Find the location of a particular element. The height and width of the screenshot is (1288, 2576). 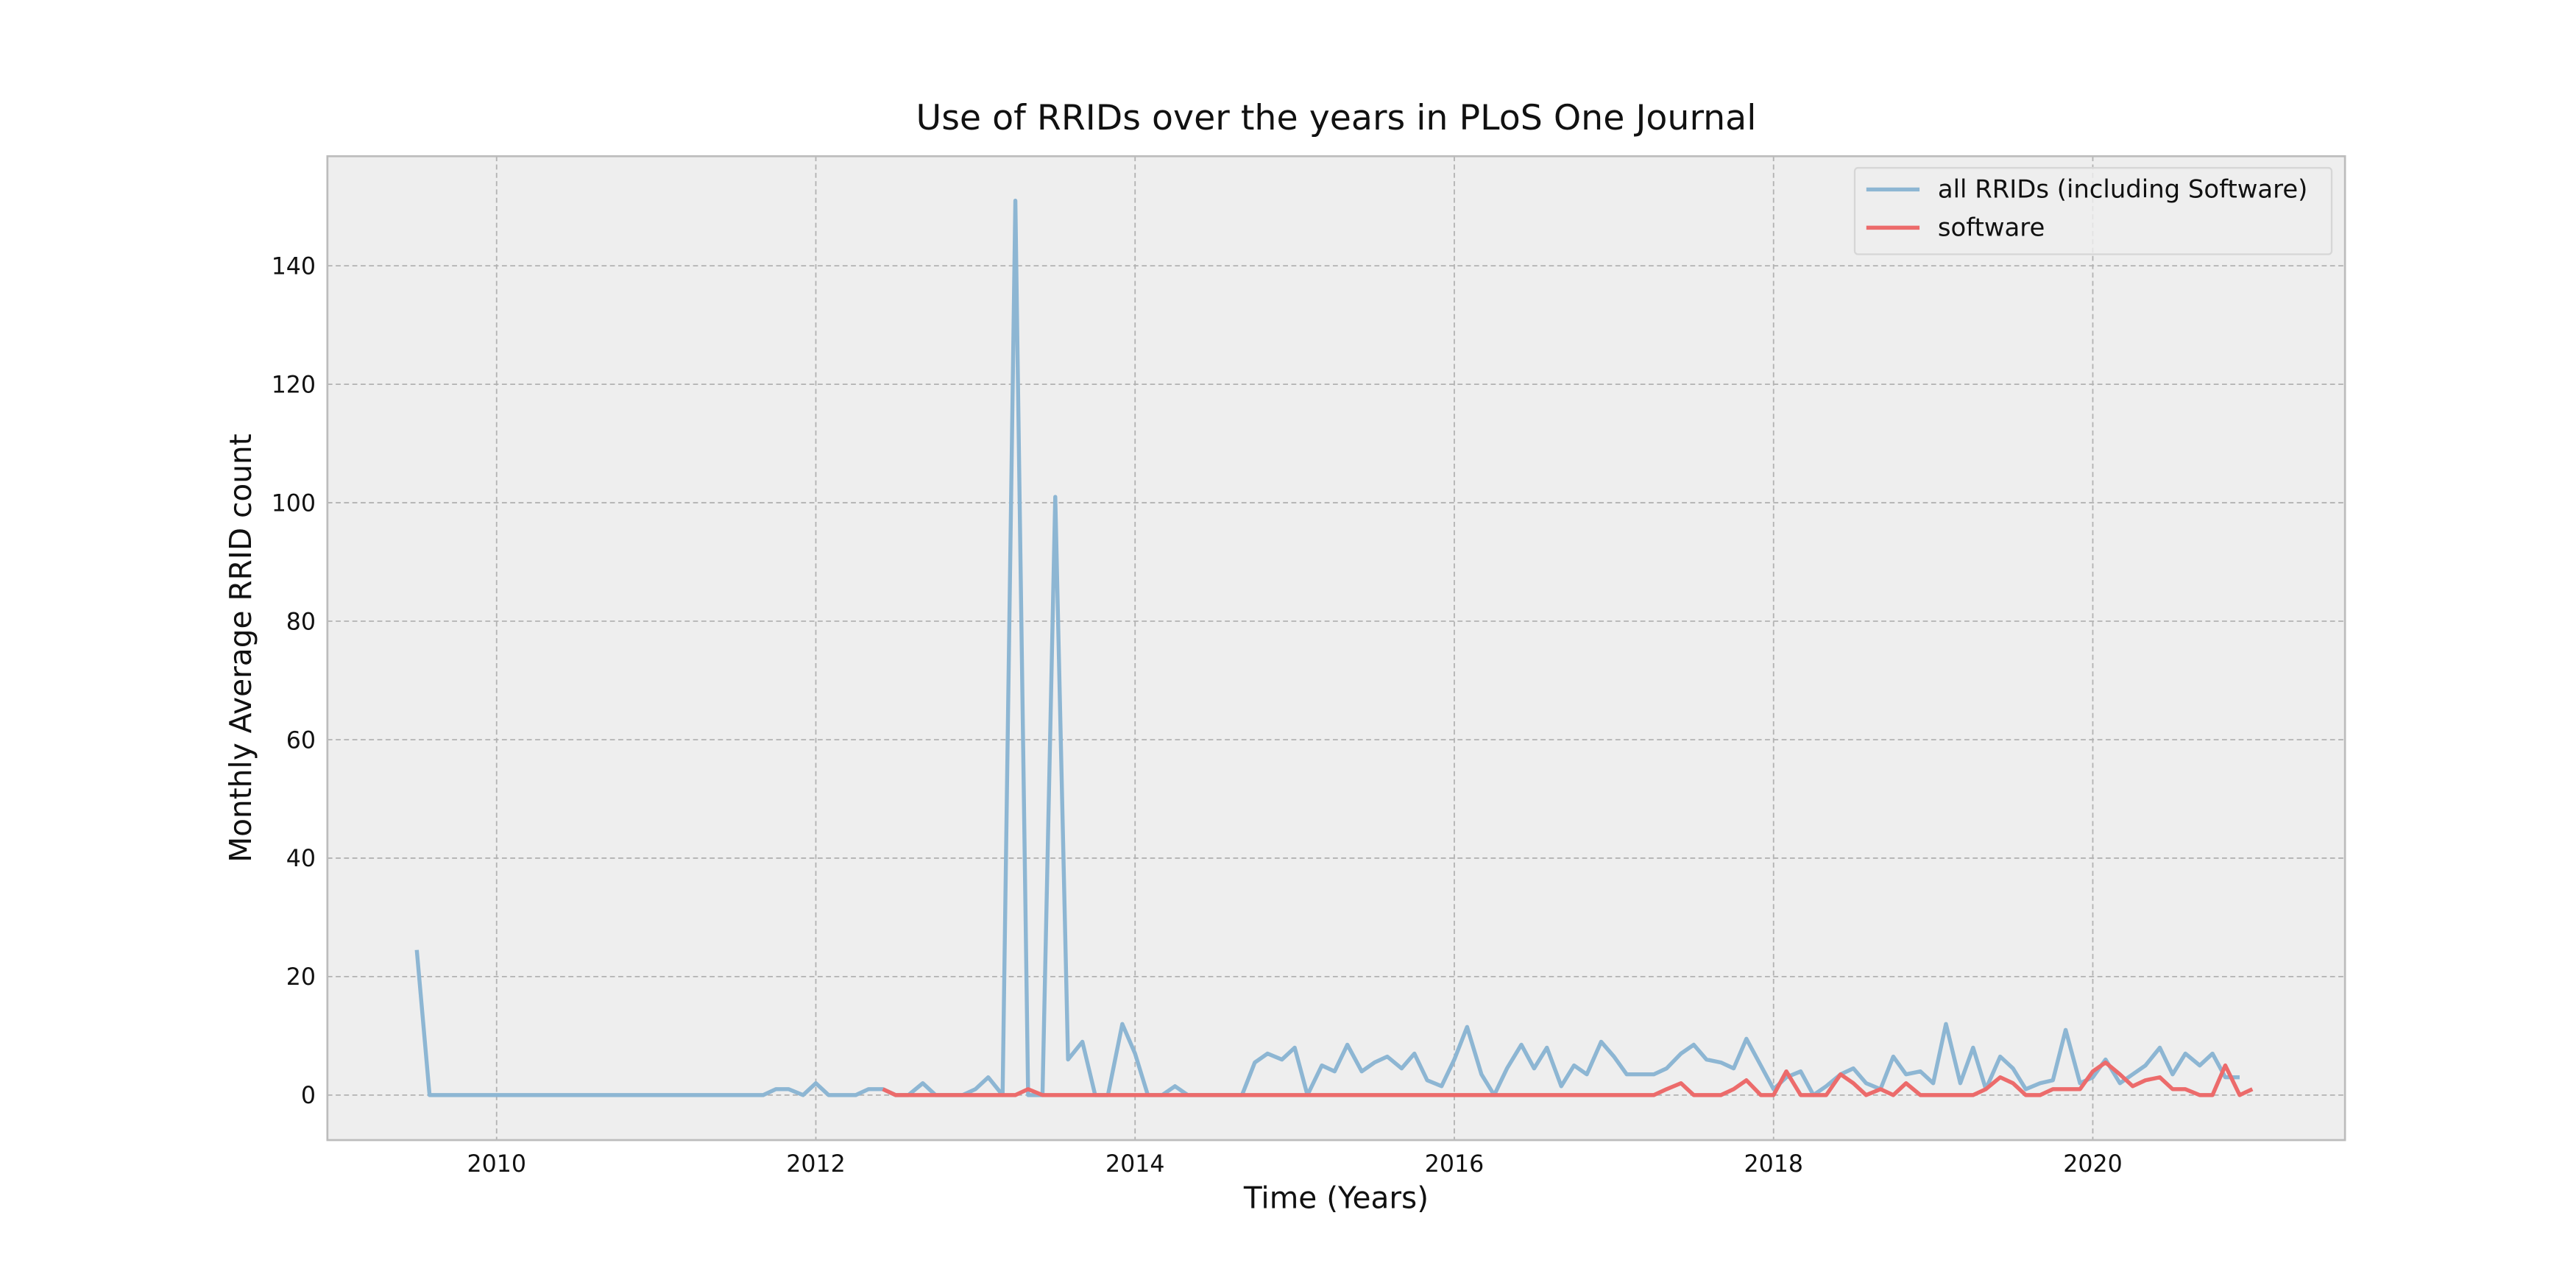

y-tick-label: 0 is located at coordinates (308, 1096).